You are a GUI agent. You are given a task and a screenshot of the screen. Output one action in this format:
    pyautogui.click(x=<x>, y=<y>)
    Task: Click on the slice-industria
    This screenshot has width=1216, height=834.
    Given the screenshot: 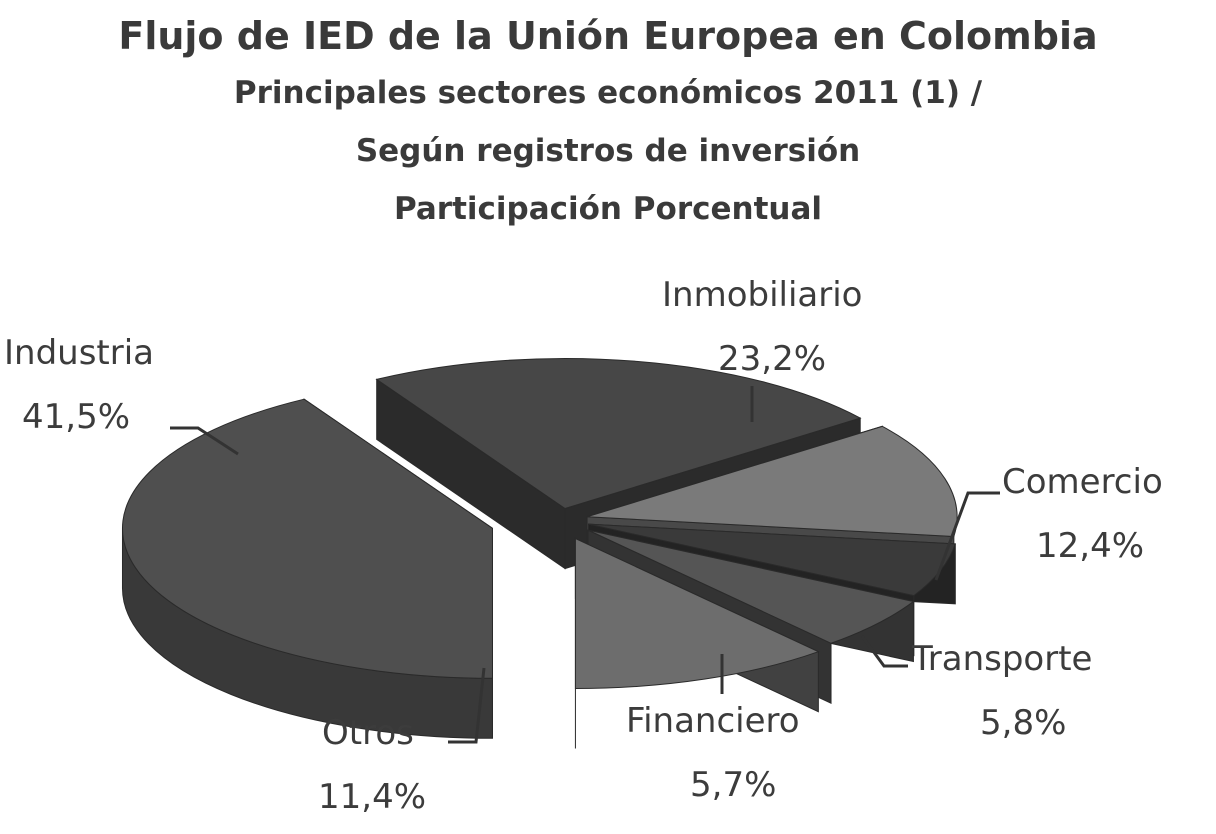 What is the action you would take?
    pyautogui.click(x=307, y=568)
    